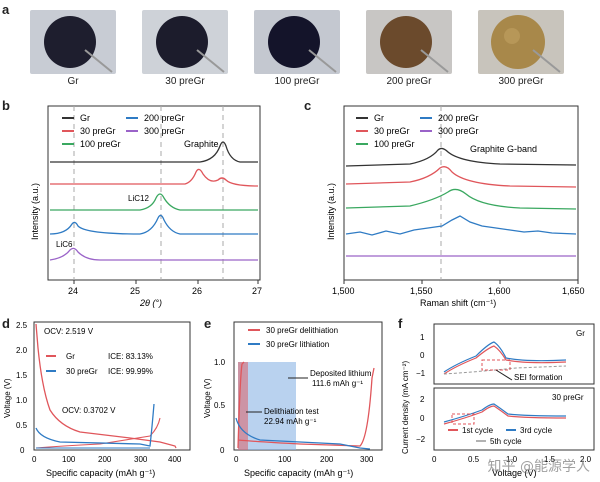 This screenshot has width=600, height=482. Describe the element at coordinates (154, 152) in the screenshot. I see `xrd-curve-gr` at that location.